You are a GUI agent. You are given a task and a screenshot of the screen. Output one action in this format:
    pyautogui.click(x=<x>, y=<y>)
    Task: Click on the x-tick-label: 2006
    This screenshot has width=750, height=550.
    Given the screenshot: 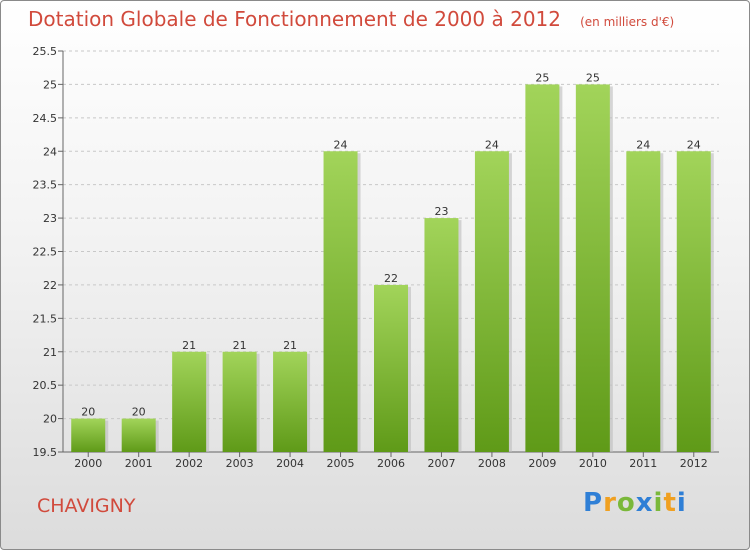 What is the action you would take?
    pyautogui.click(x=391, y=463)
    